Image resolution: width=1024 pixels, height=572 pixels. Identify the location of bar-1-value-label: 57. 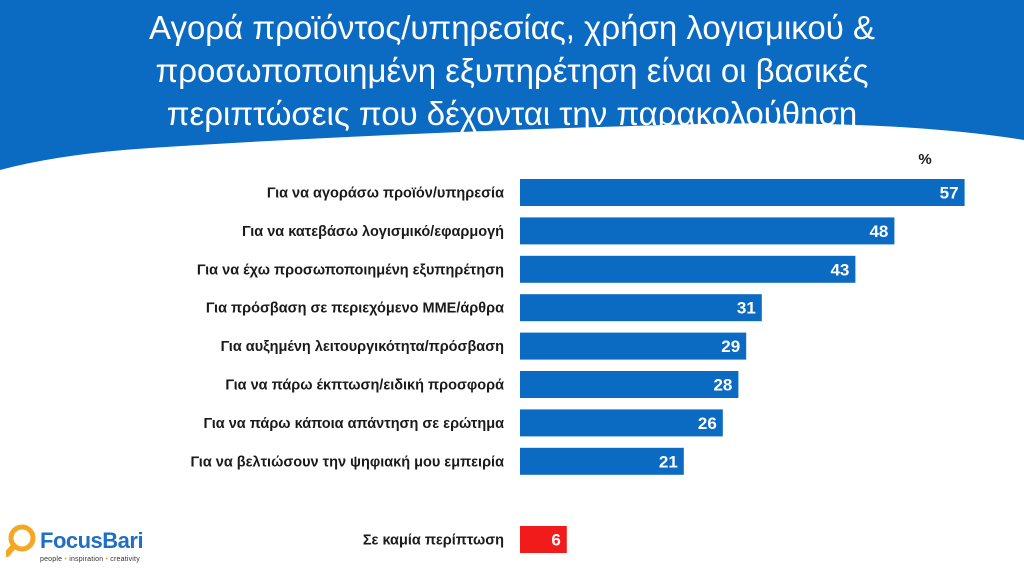
(949, 193).